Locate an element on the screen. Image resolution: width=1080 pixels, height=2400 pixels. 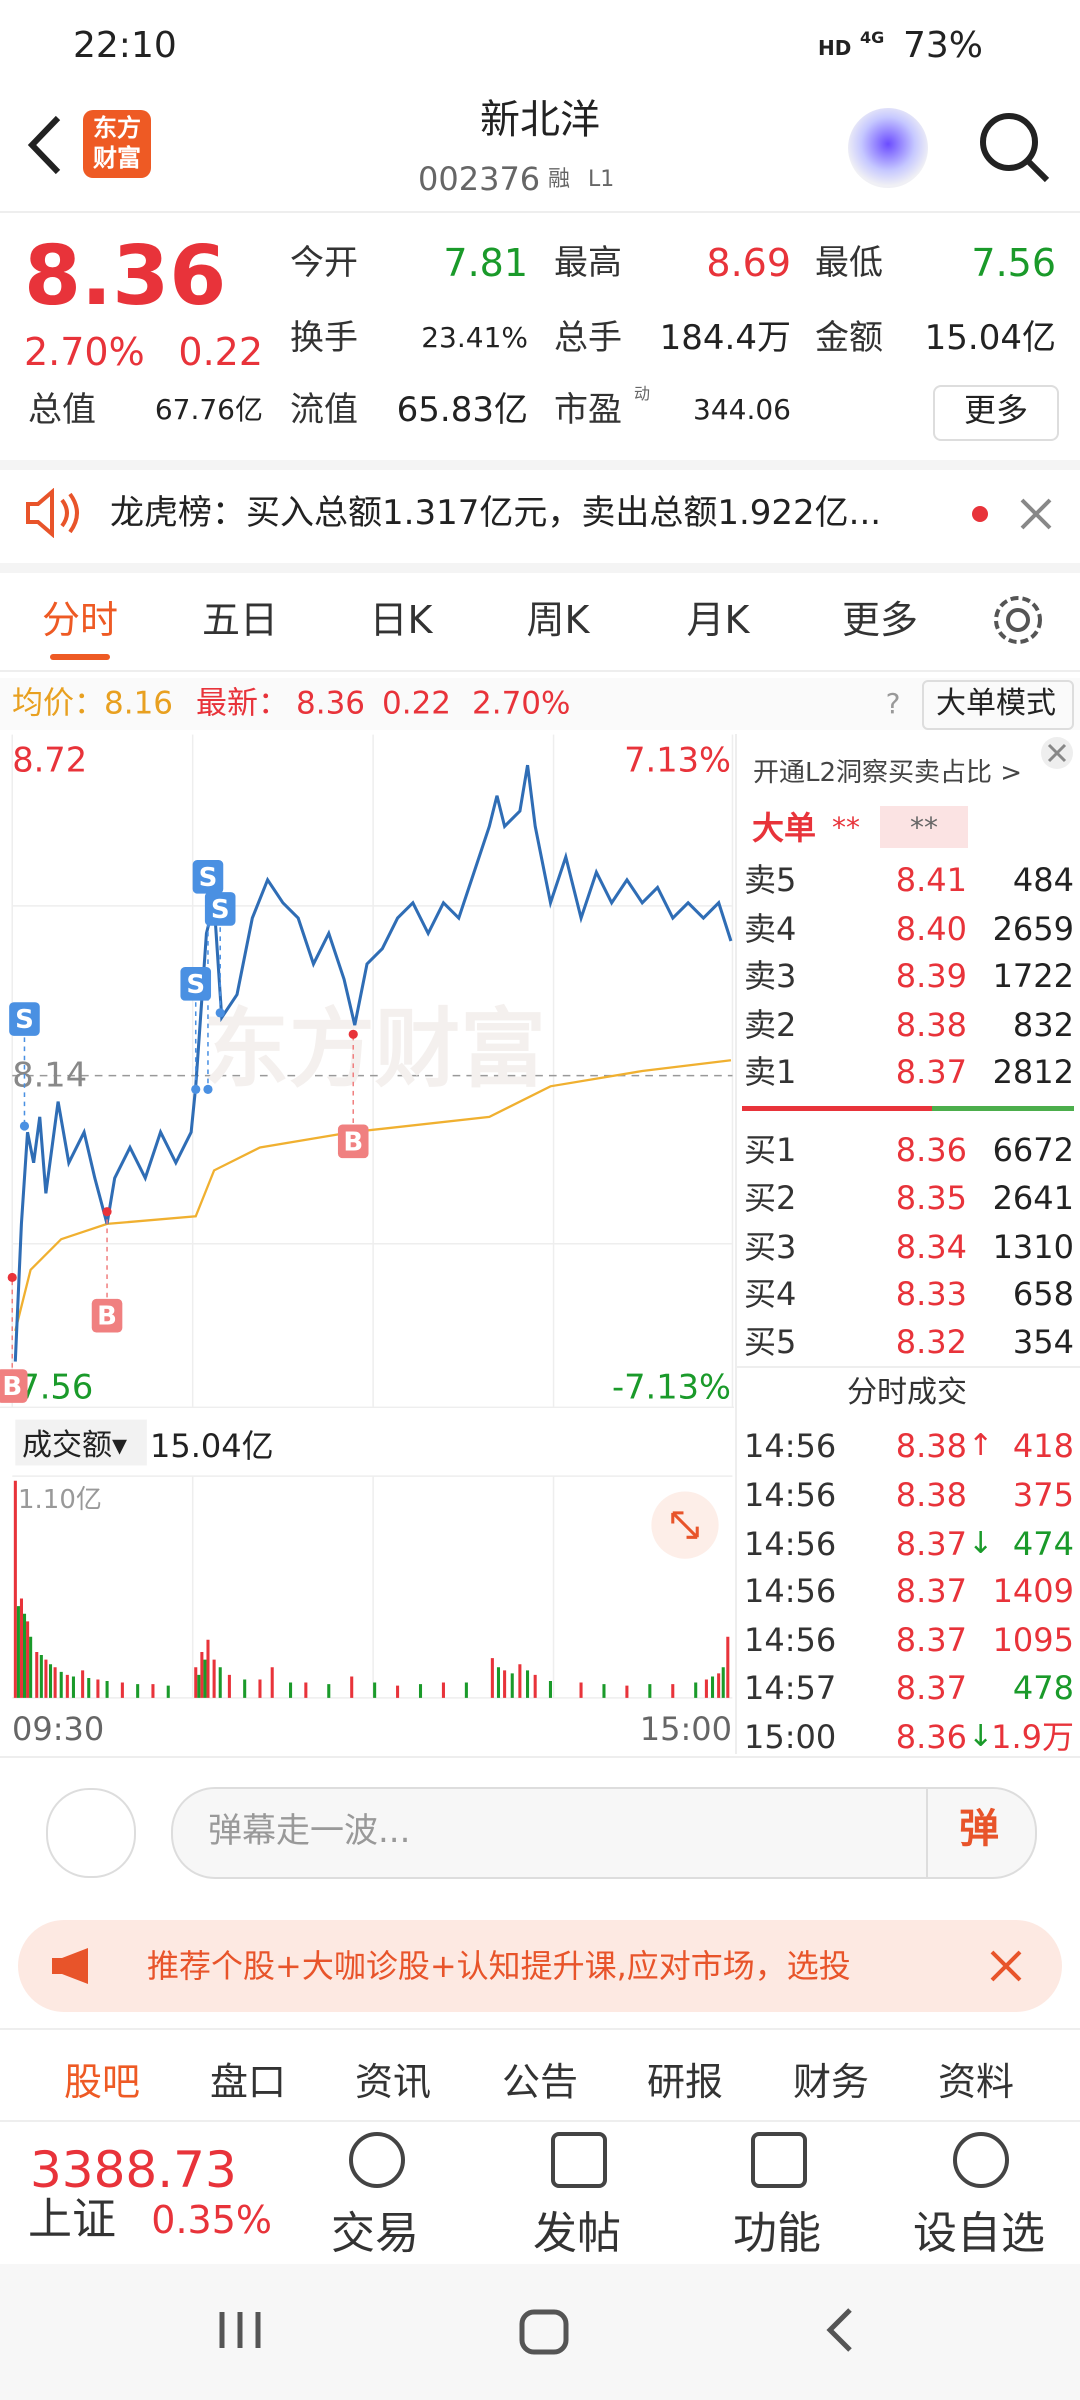
book-volume: 354 is located at coordinates (1043, 1342).